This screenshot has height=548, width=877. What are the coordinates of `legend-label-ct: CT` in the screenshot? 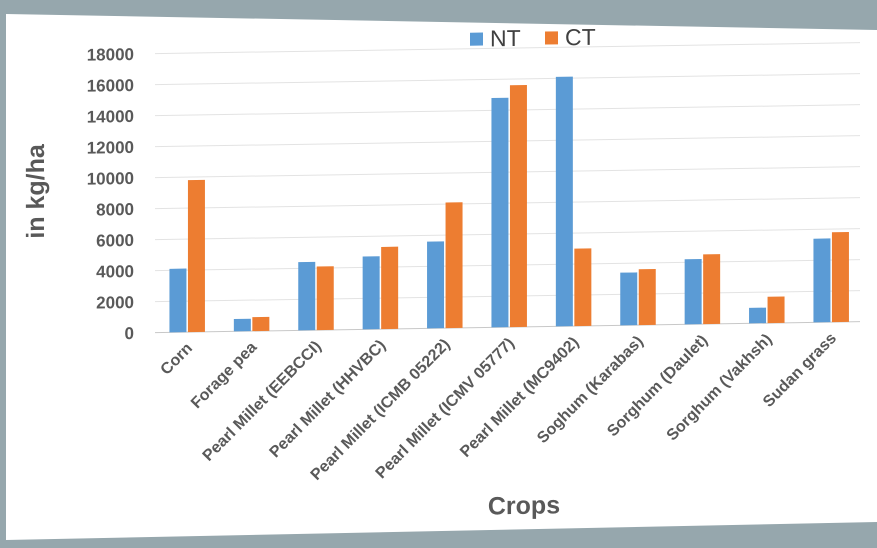 It's located at (580, 37).